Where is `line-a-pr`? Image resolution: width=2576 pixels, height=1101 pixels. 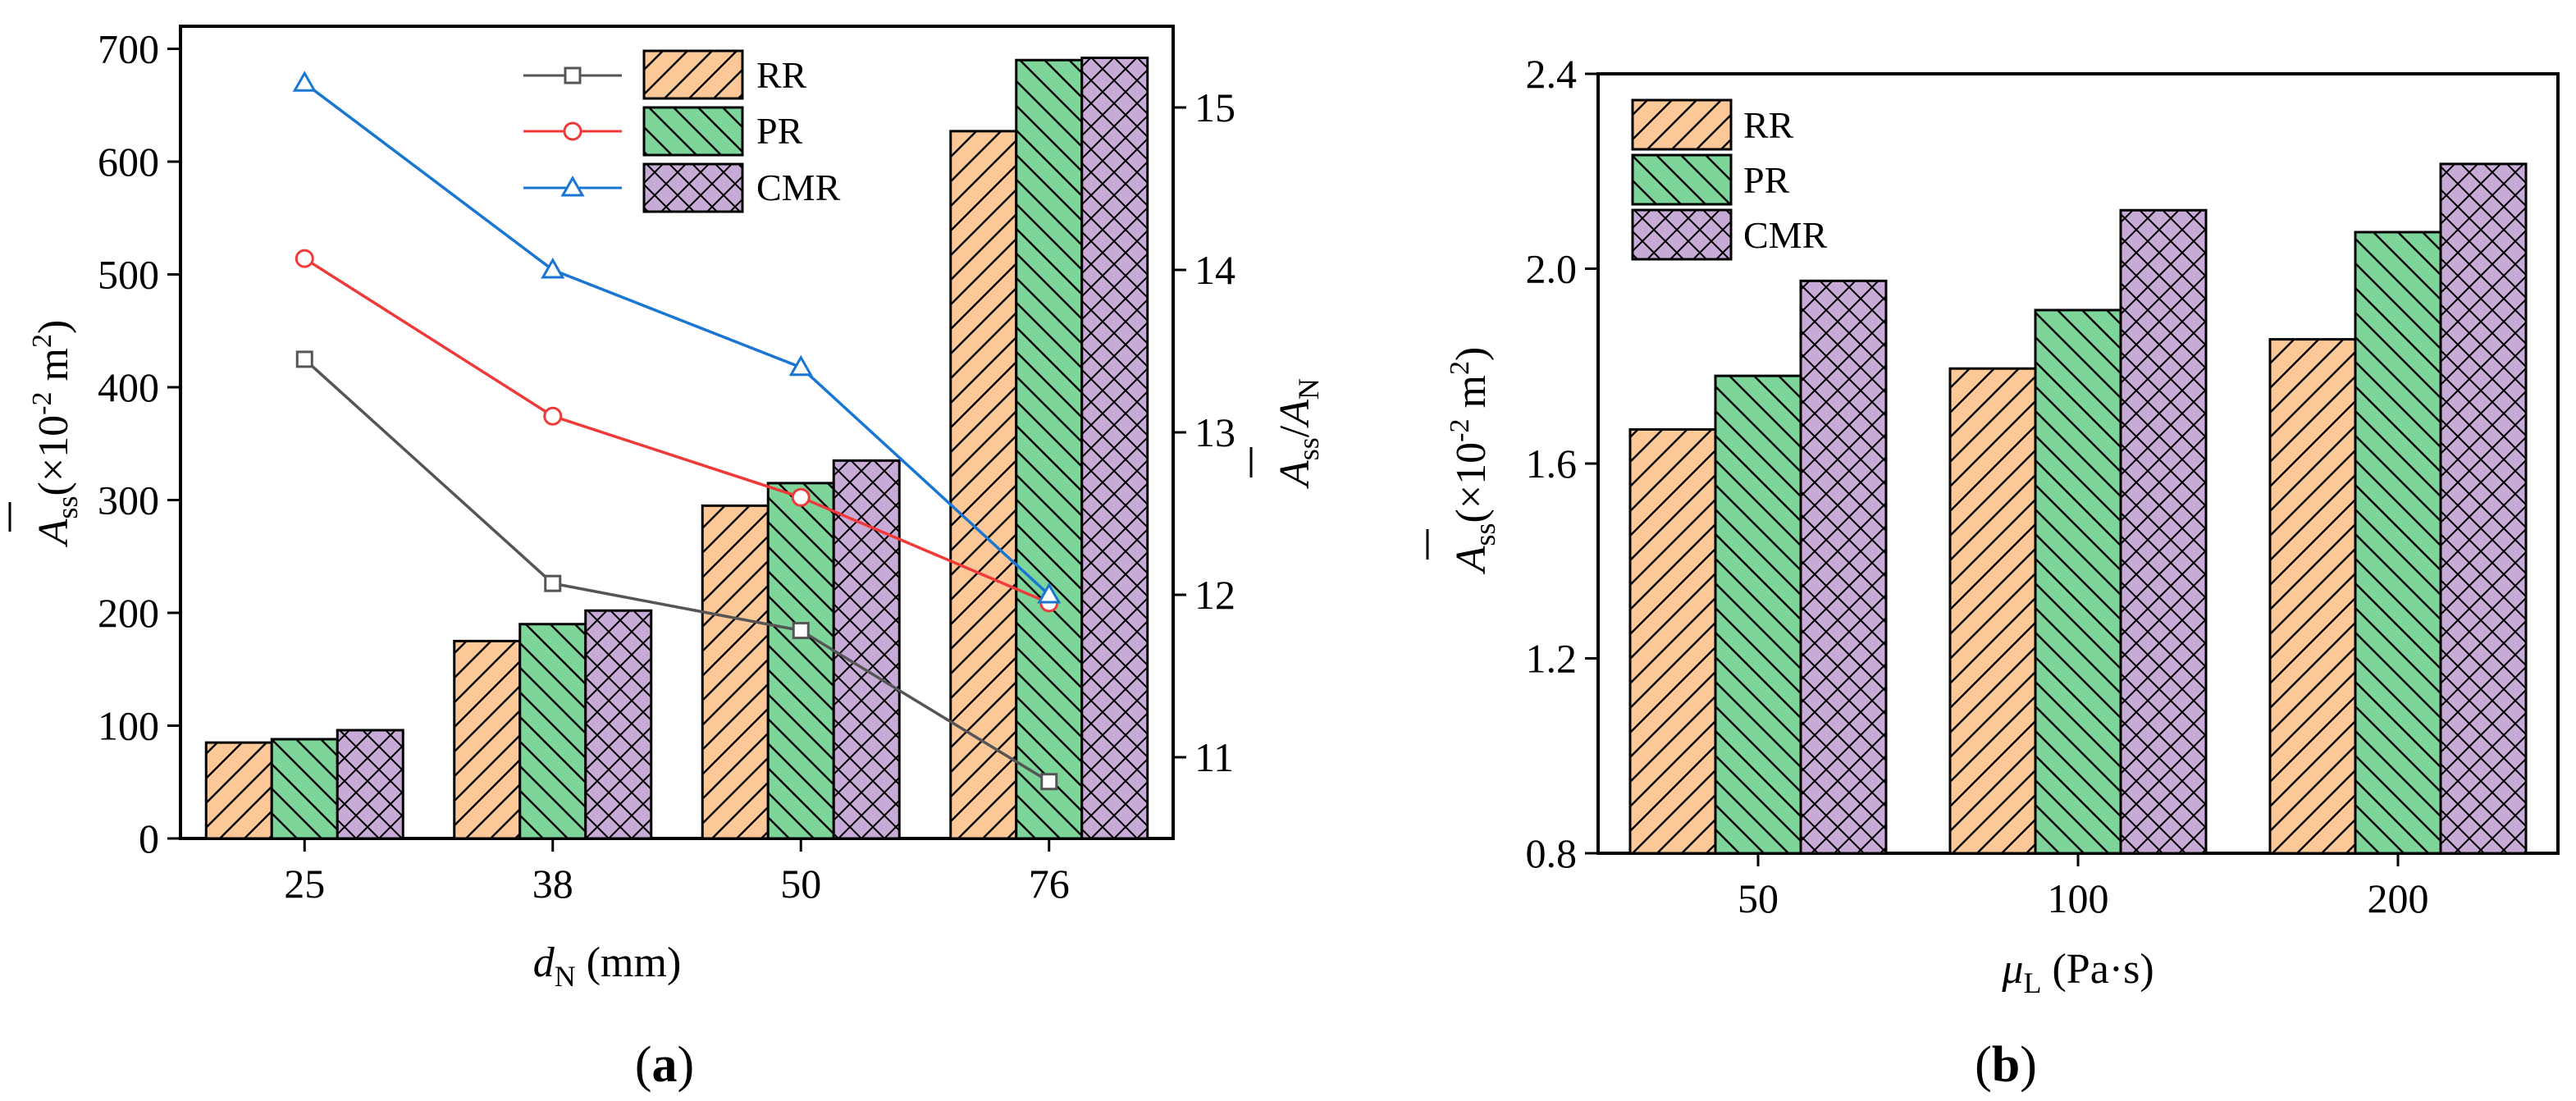 line-a-pr is located at coordinates (677, 431).